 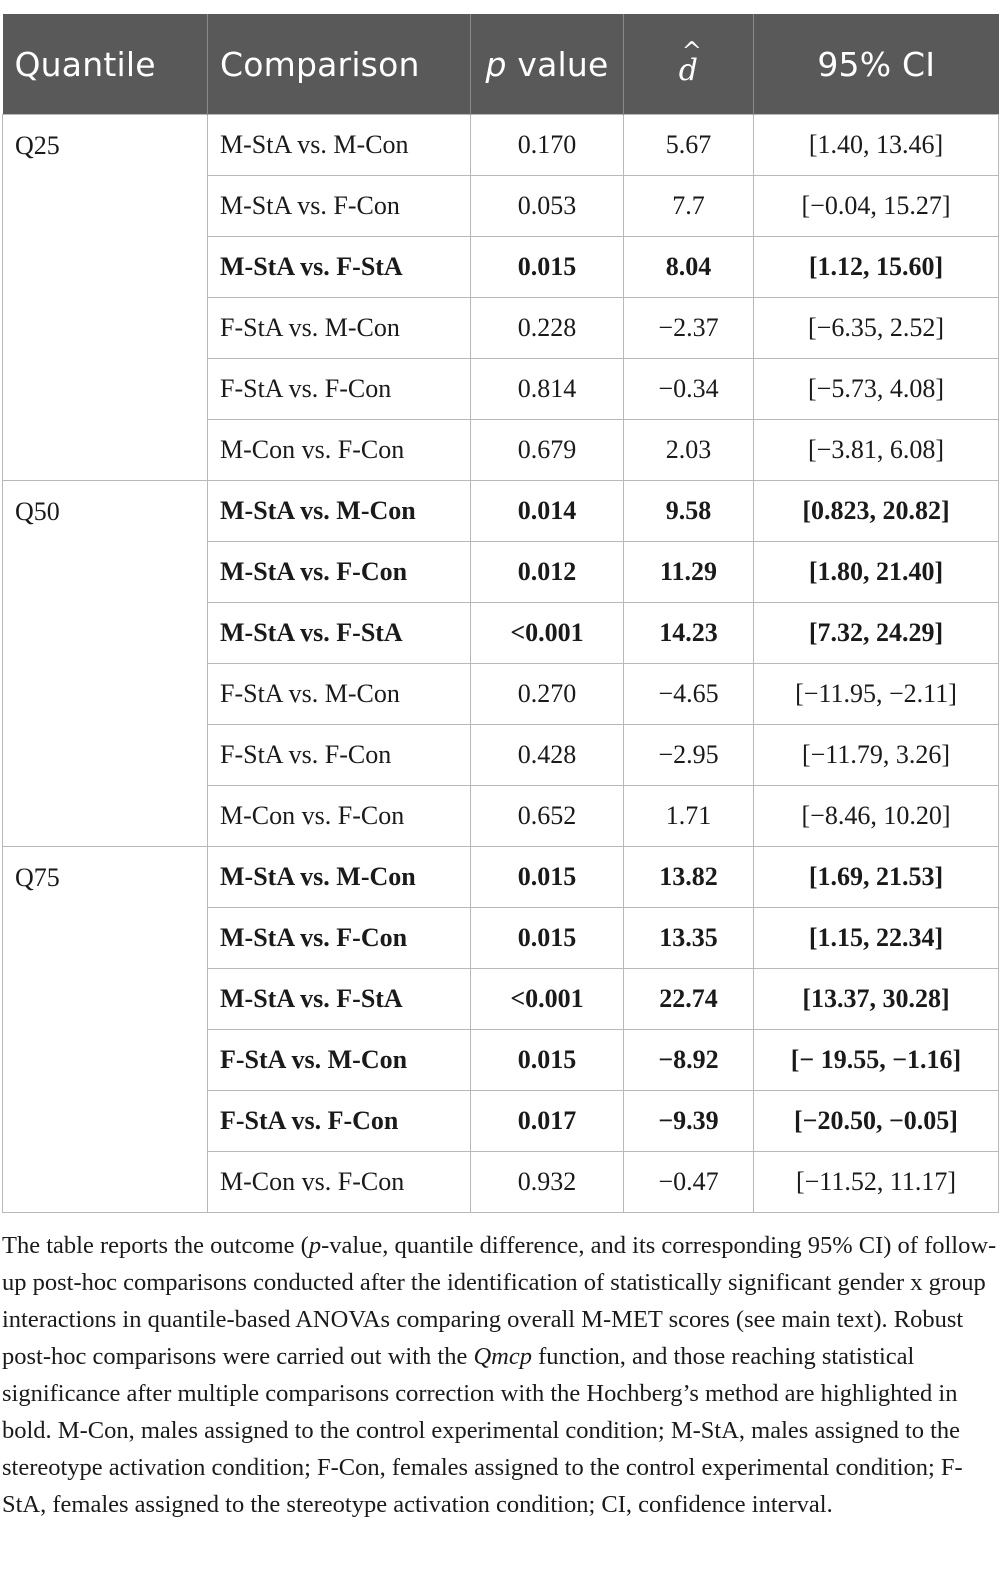 What do you see at coordinates (155, 1245) in the screenshot?
I see `note-part1: The table reports the outcome (` at bounding box center [155, 1245].